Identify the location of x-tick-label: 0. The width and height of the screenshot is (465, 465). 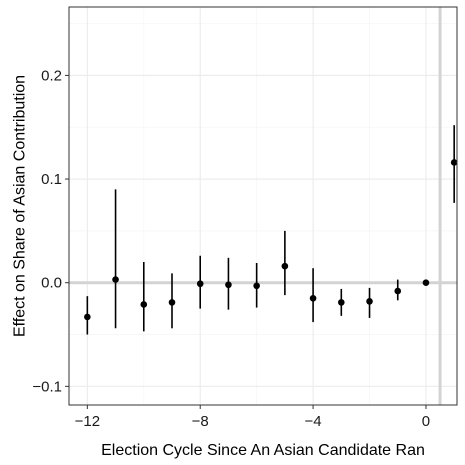
(426, 421).